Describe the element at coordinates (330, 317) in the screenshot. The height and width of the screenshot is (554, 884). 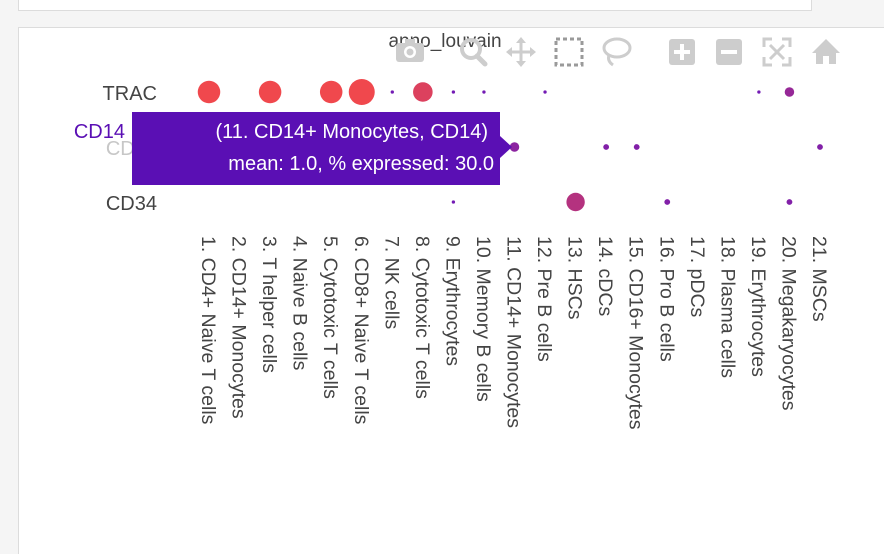
I see `category-label-5: 5. Cytotoxic T cells` at that location.